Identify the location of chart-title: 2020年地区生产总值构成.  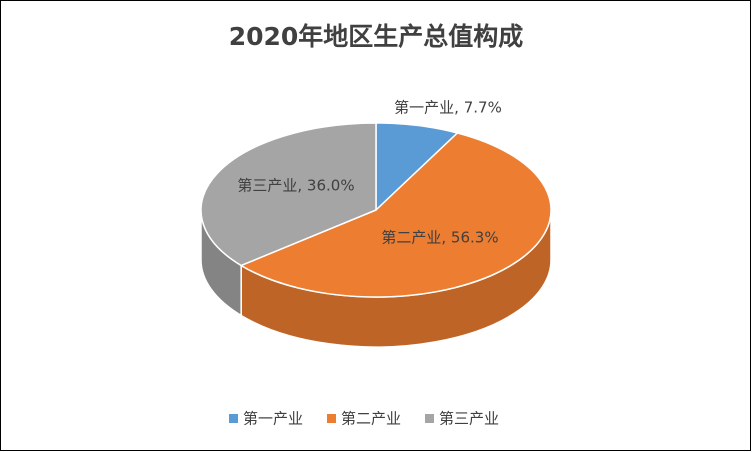
(376, 36).